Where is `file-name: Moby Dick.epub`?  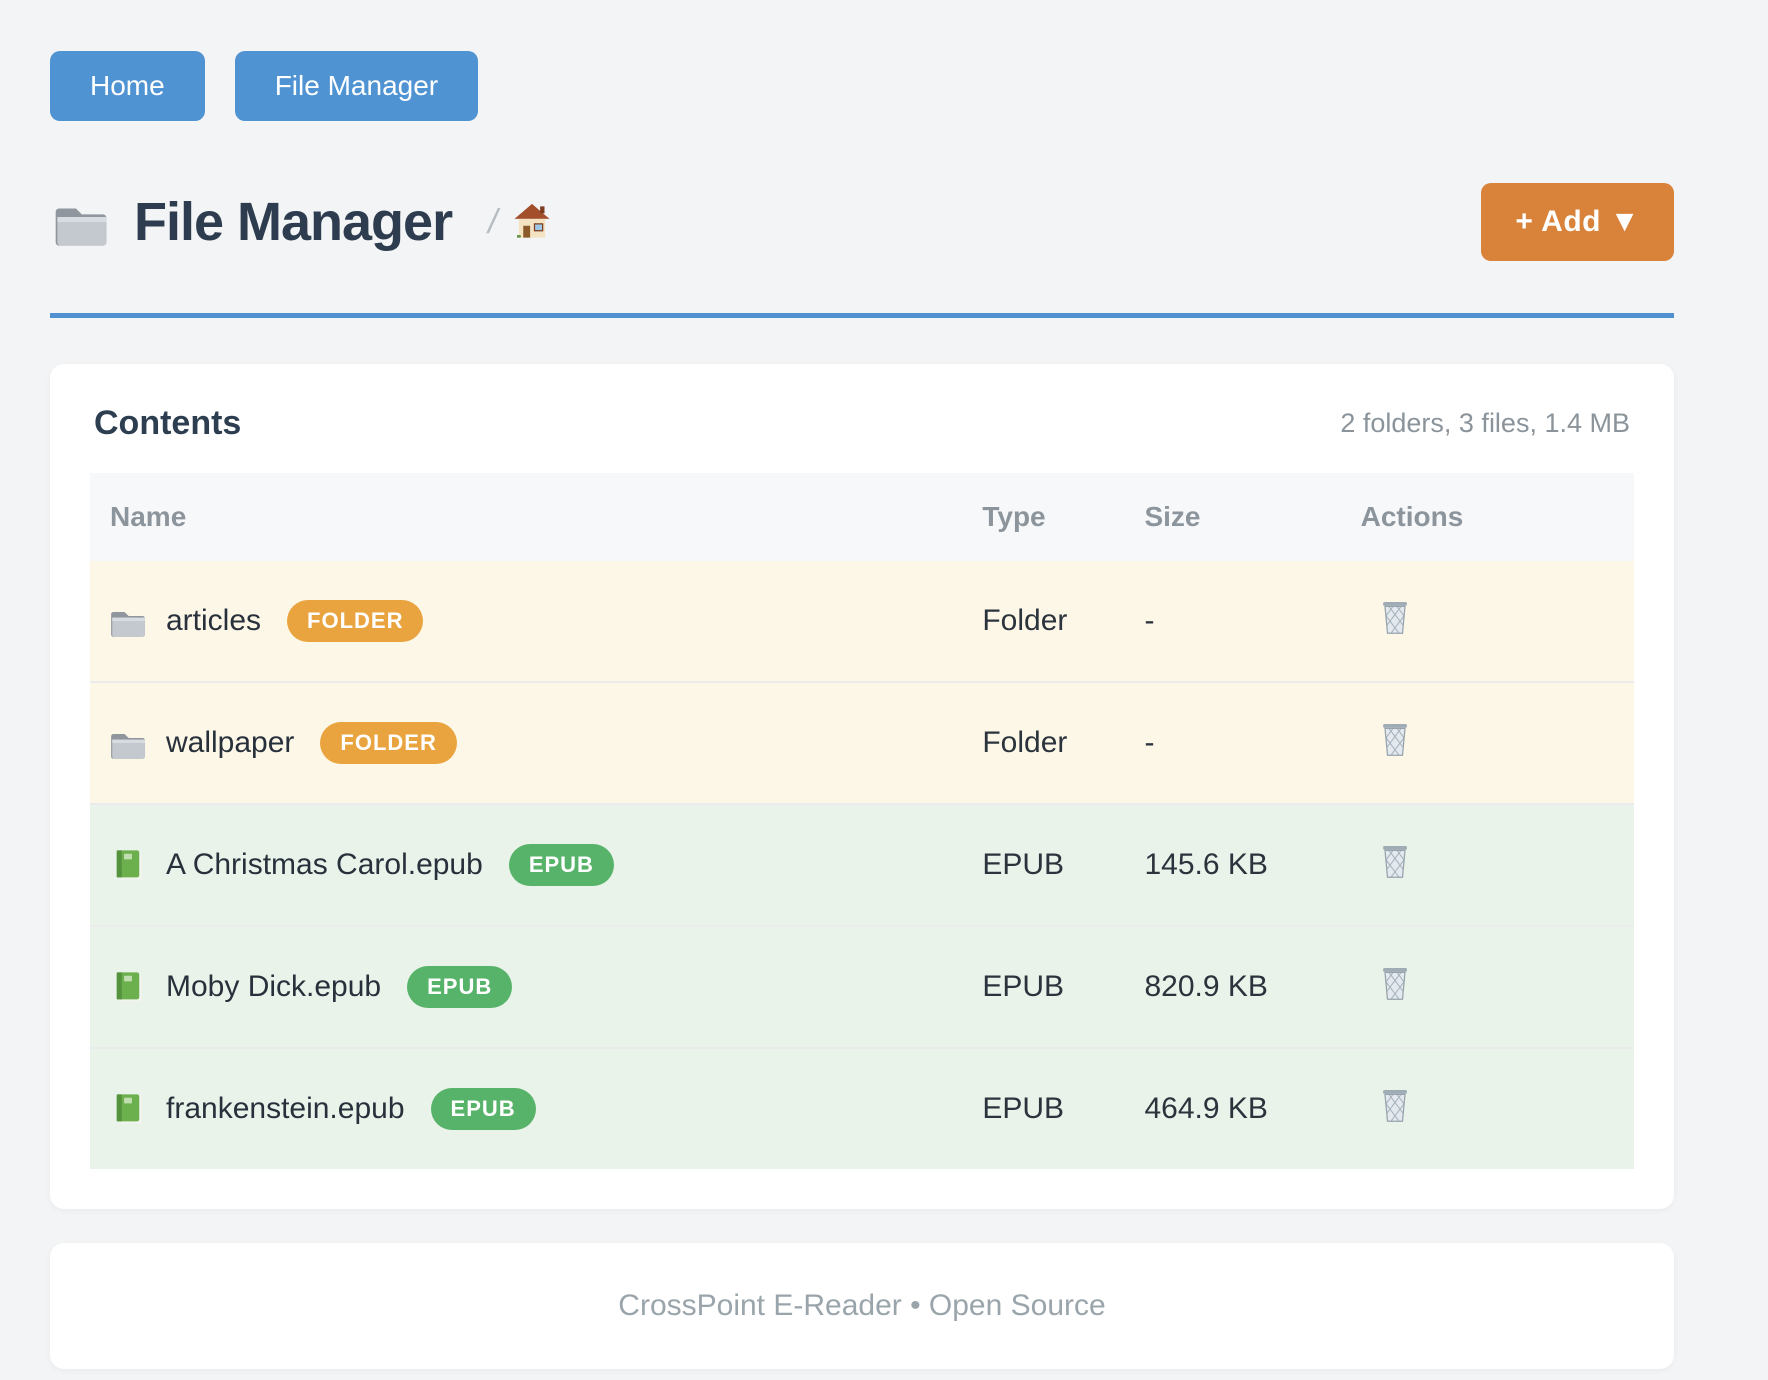 file-name: Moby Dick.epub is located at coordinates (274, 986).